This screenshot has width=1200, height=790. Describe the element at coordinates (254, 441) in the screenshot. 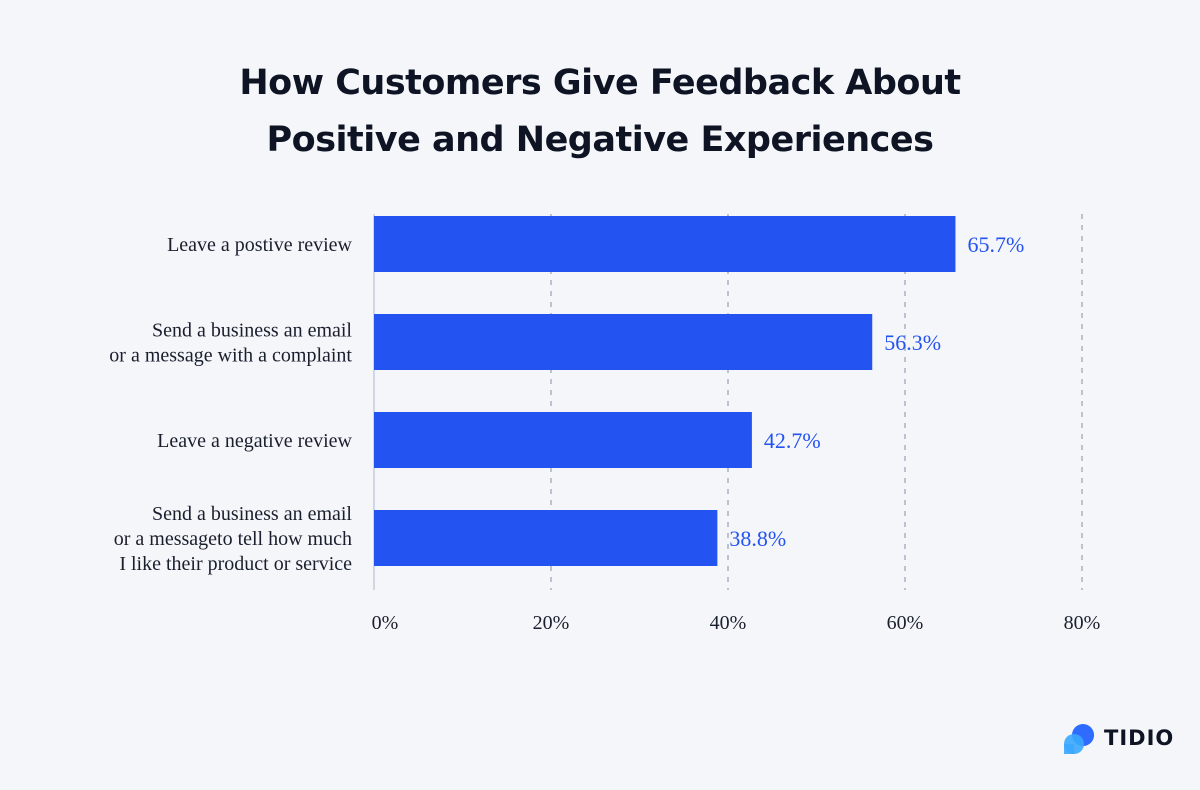

I see `category-label: Leave a negative review` at that location.